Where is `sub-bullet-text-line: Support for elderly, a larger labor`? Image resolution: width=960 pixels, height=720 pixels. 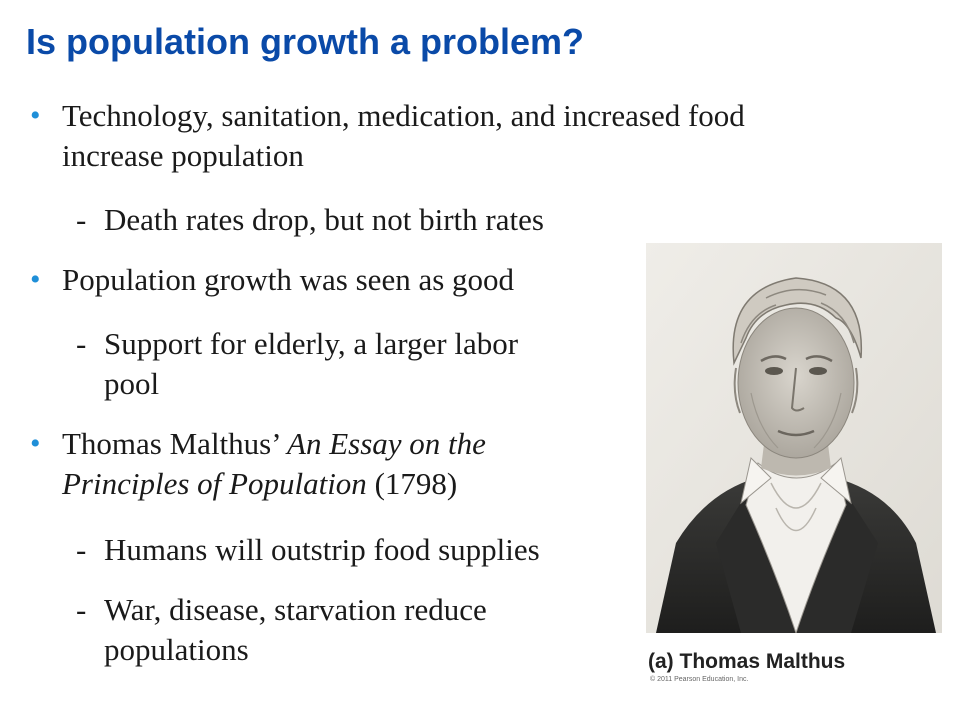 sub-bullet-text-line: Support for elderly, a larger labor is located at coordinates (311, 343).